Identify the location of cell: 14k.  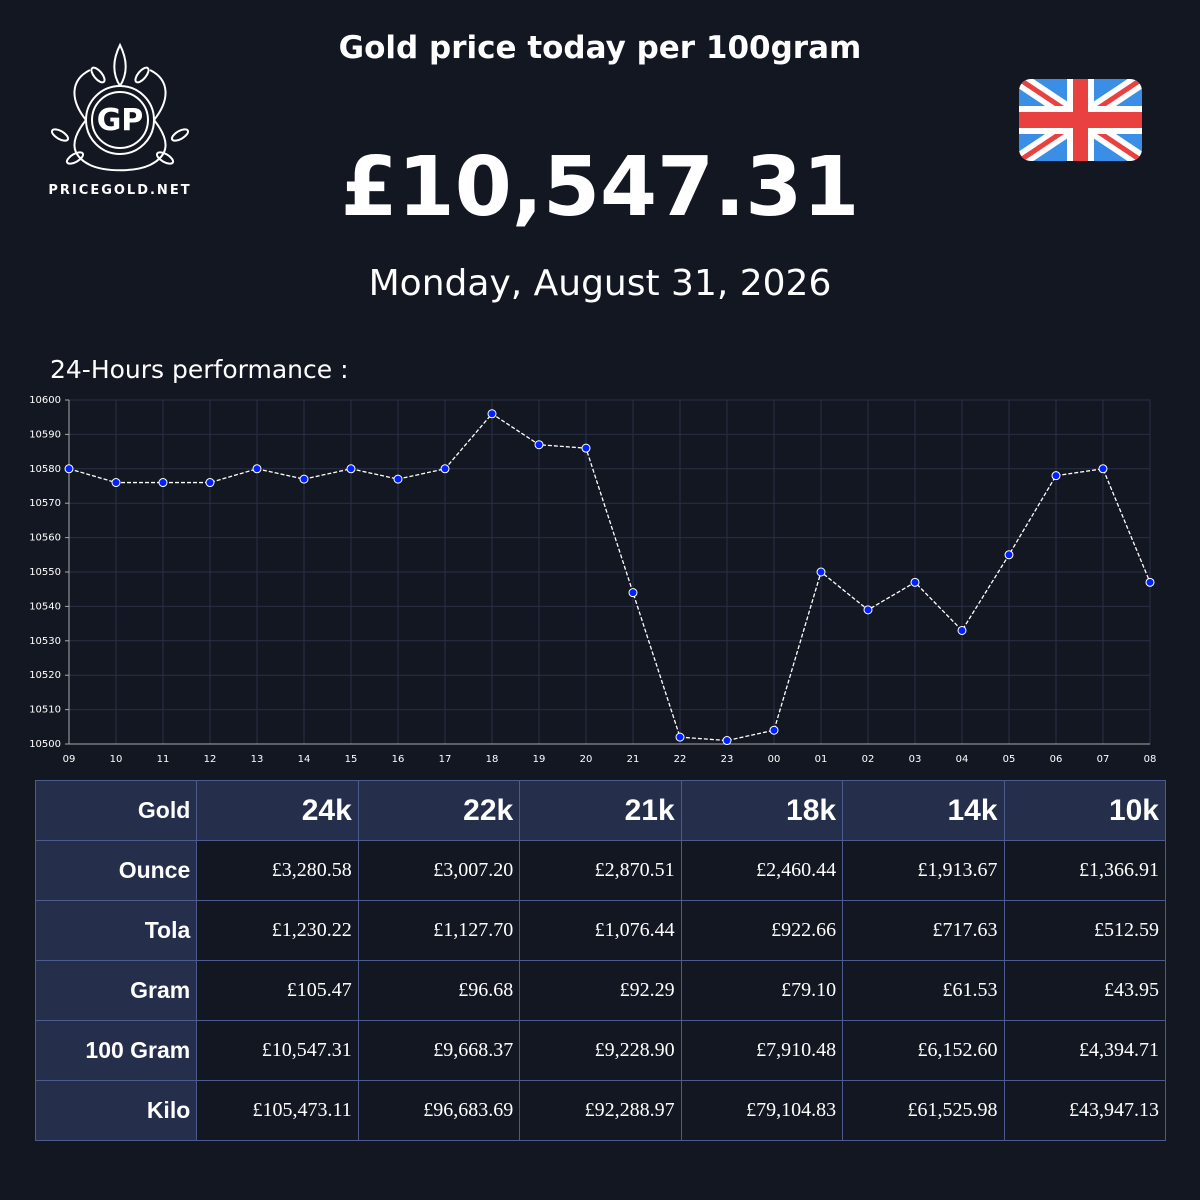
(923, 810).